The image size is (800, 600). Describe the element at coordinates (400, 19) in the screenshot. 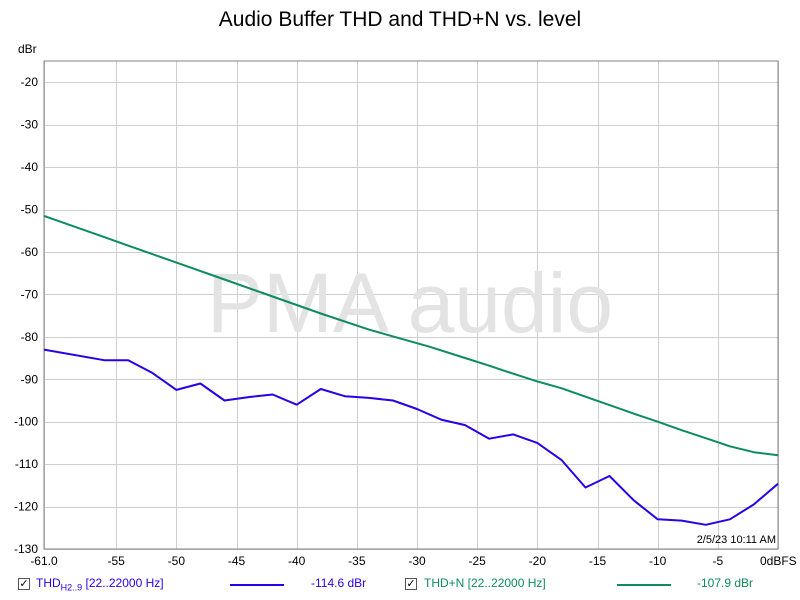

I see `chart-title: Audio Buffer THD and THD+N vs. level` at that location.